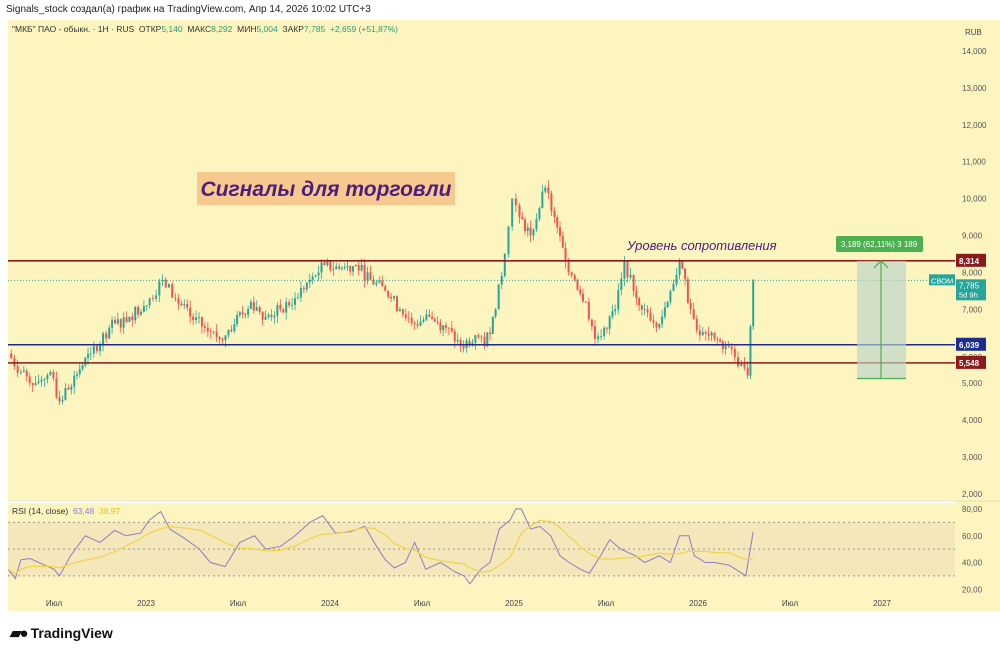 The image size is (1000, 652). I want to click on signal-title: Сигналы для торговли, so click(325, 189).